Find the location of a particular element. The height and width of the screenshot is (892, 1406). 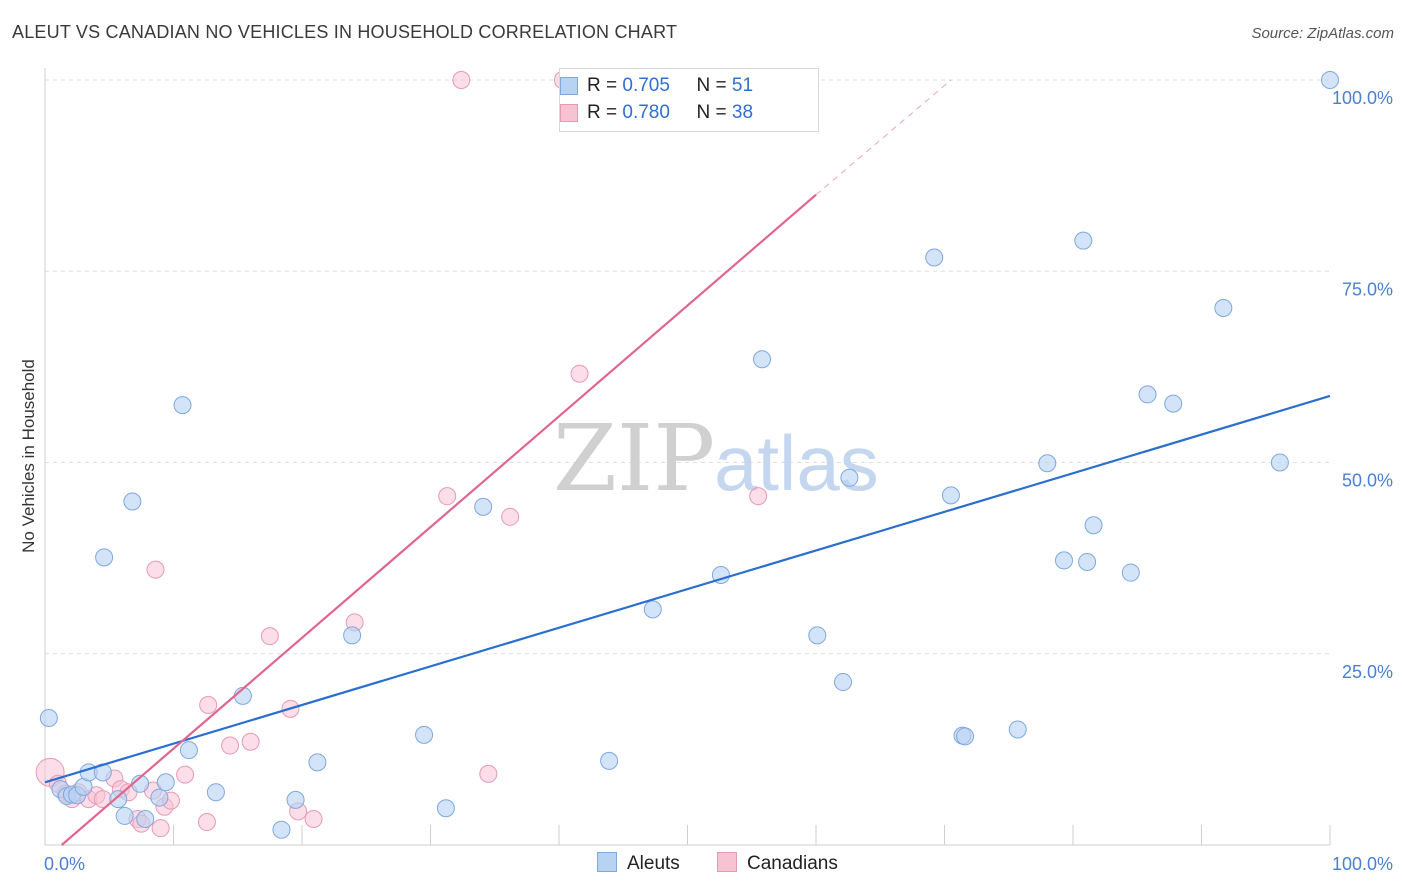

x-tick-label-0: 0.0% is located at coordinates (64, 864).